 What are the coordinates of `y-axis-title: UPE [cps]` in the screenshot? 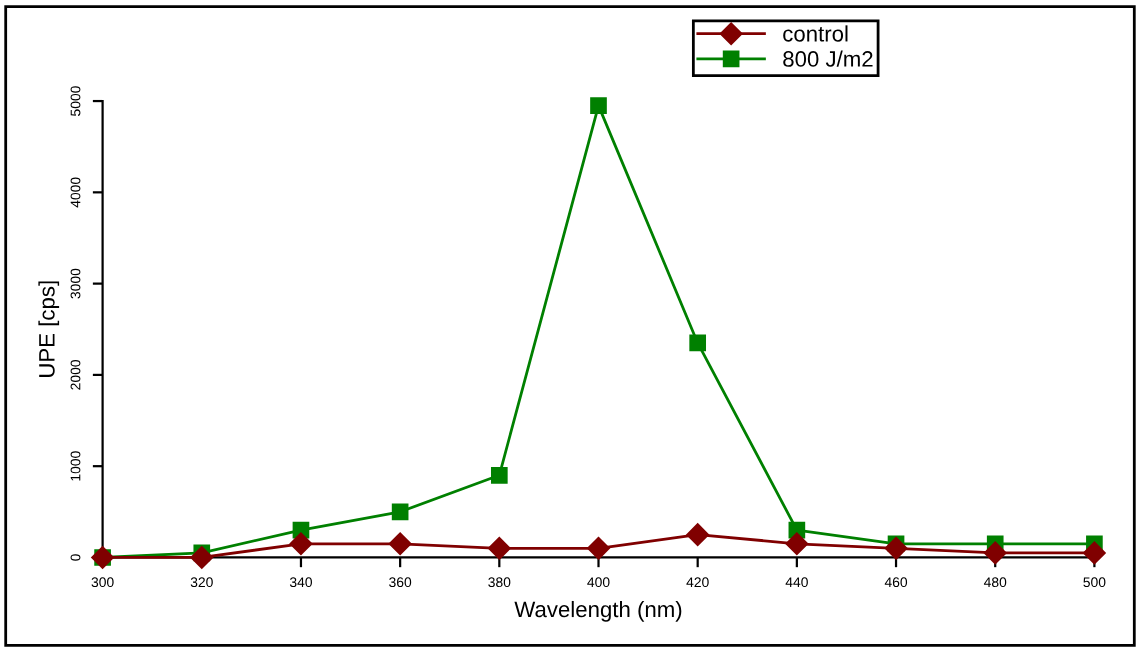 It's located at (49, 329).